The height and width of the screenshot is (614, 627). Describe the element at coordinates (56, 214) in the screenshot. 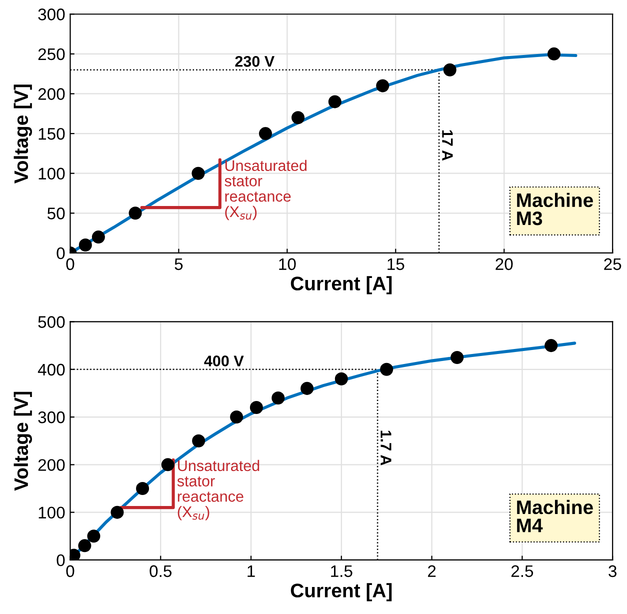

I see `y-tick-label: 50` at that location.